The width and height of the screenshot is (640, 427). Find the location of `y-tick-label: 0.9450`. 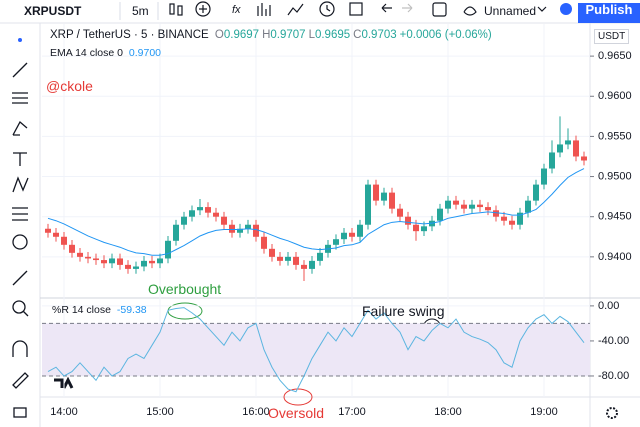

y-tick-label: 0.9450 is located at coordinates (615, 217).